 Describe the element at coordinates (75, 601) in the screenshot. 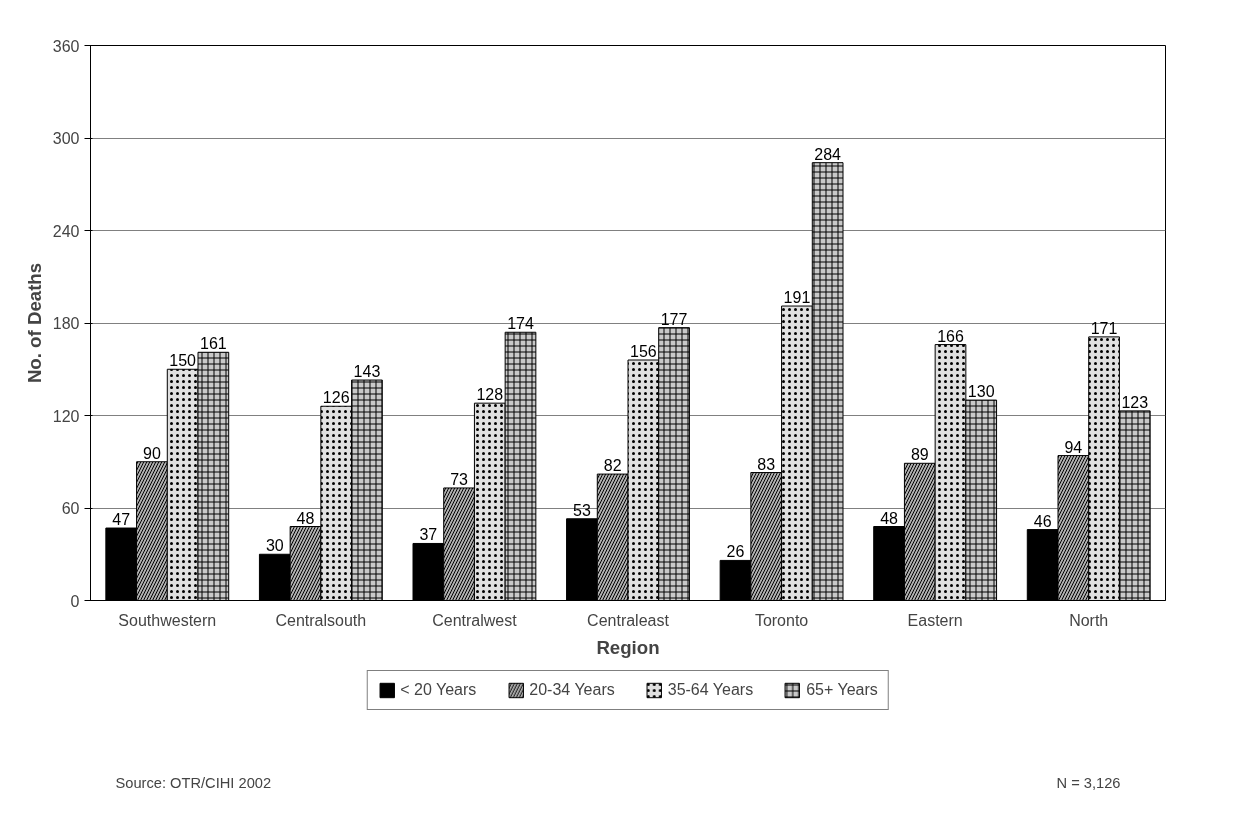

I see `y-tick-label: 0` at that location.